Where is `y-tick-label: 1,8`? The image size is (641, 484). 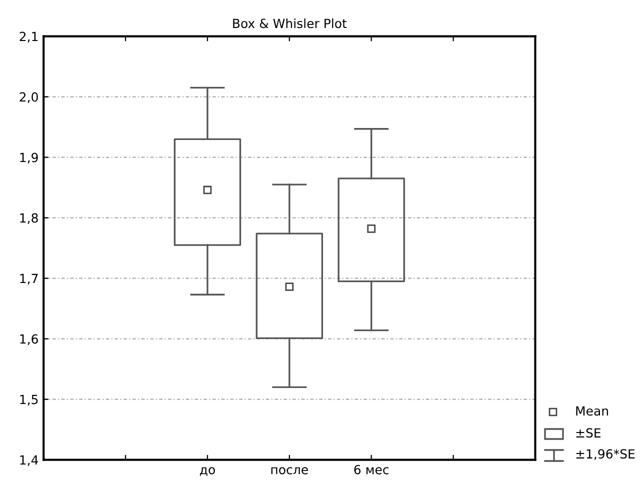 y-tick-label: 1,8 is located at coordinates (29, 218).